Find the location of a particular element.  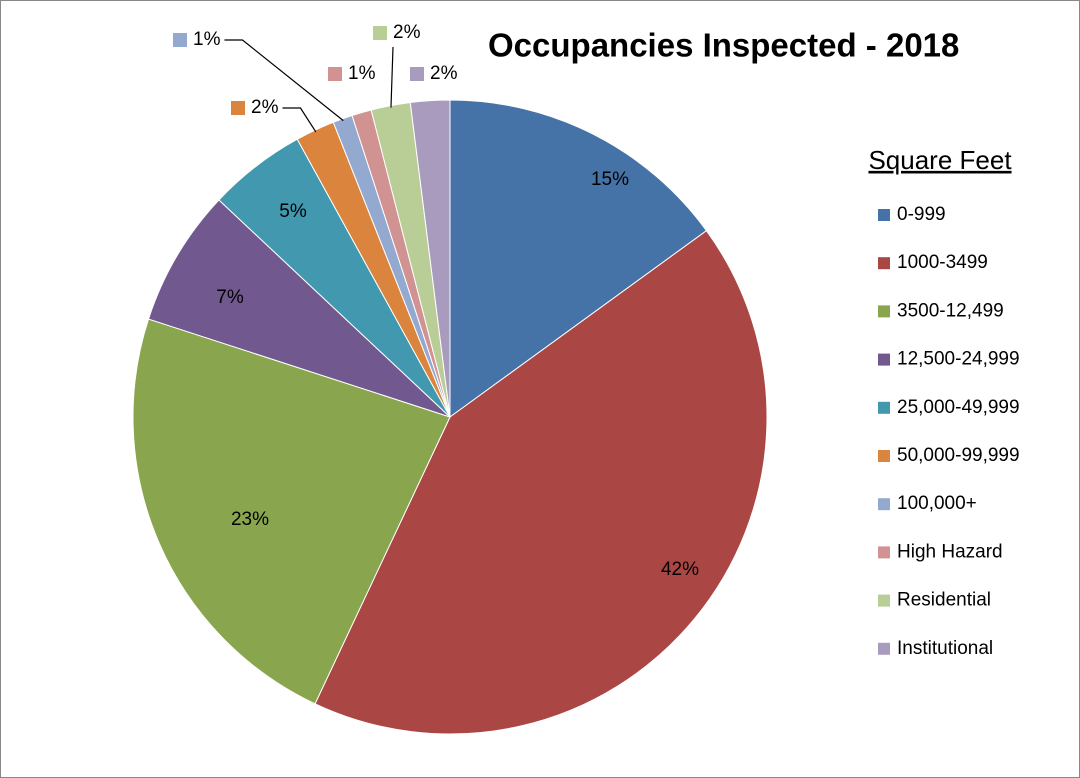

legend-label: High Hazard is located at coordinates (950, 551).